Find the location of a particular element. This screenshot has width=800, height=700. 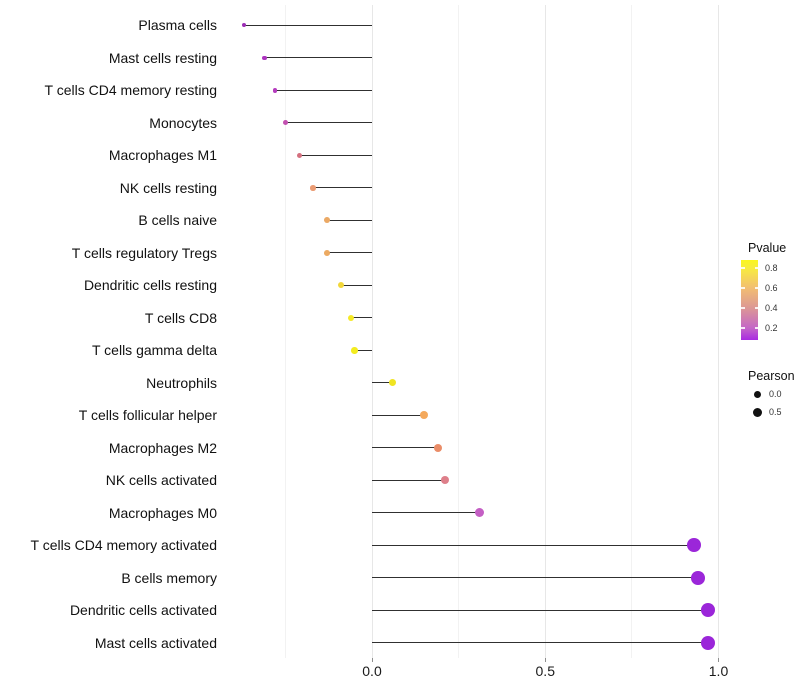

colorbar-tick-label: 0.2 is located at coordinates (771, 328).